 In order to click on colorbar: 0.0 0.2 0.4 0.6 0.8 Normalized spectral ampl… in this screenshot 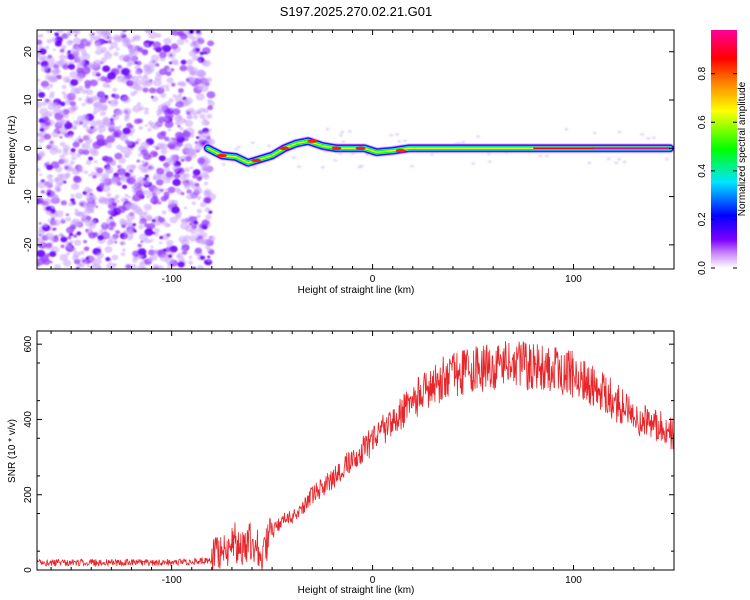, I will do `click(722, 152)`.